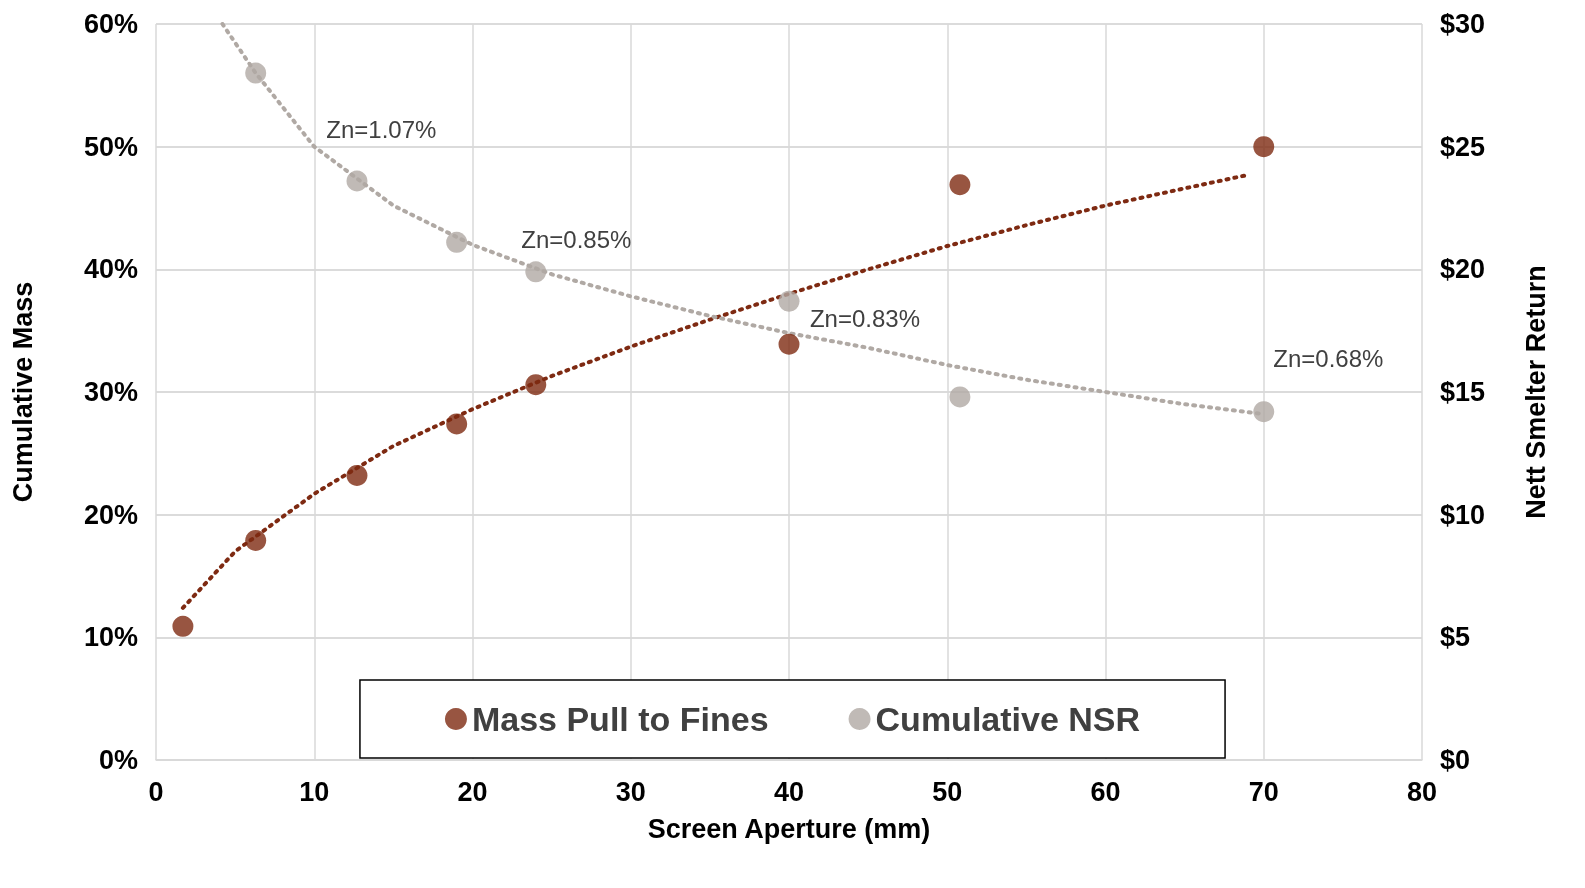  Describe the element at coordinates (110, 269) in the screenshot. I see `y-tick-label: 40%` at that location.